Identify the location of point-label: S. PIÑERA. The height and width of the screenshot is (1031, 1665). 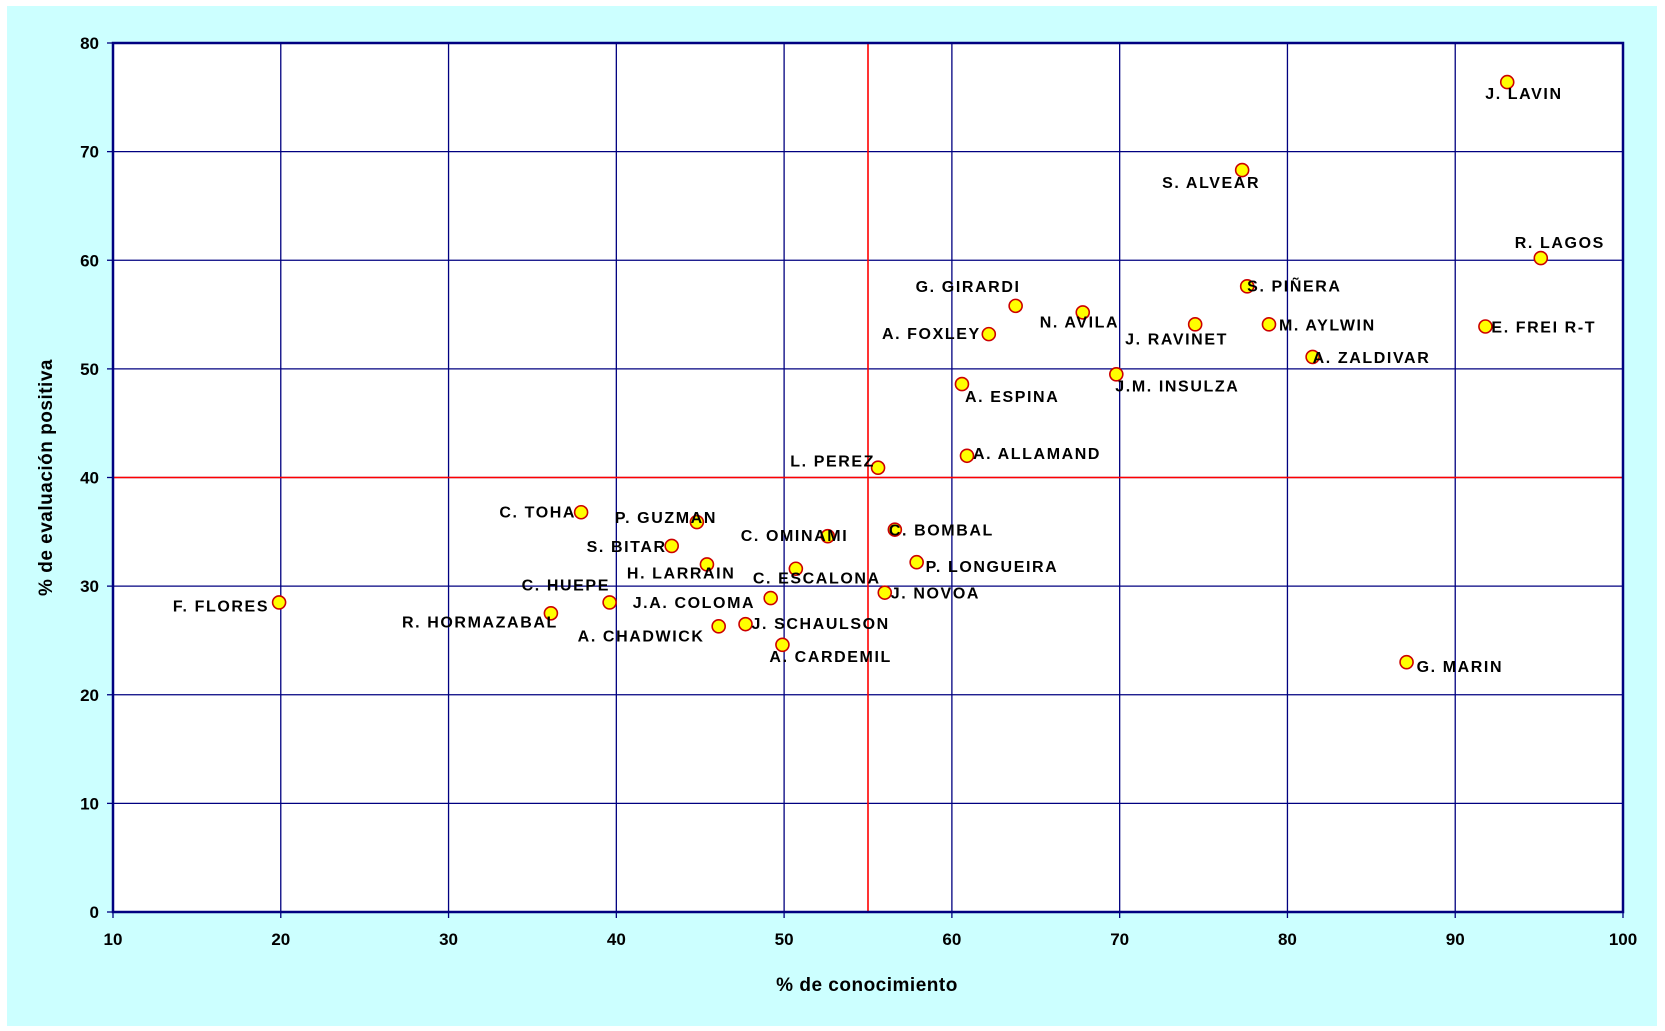
(1294, 285).